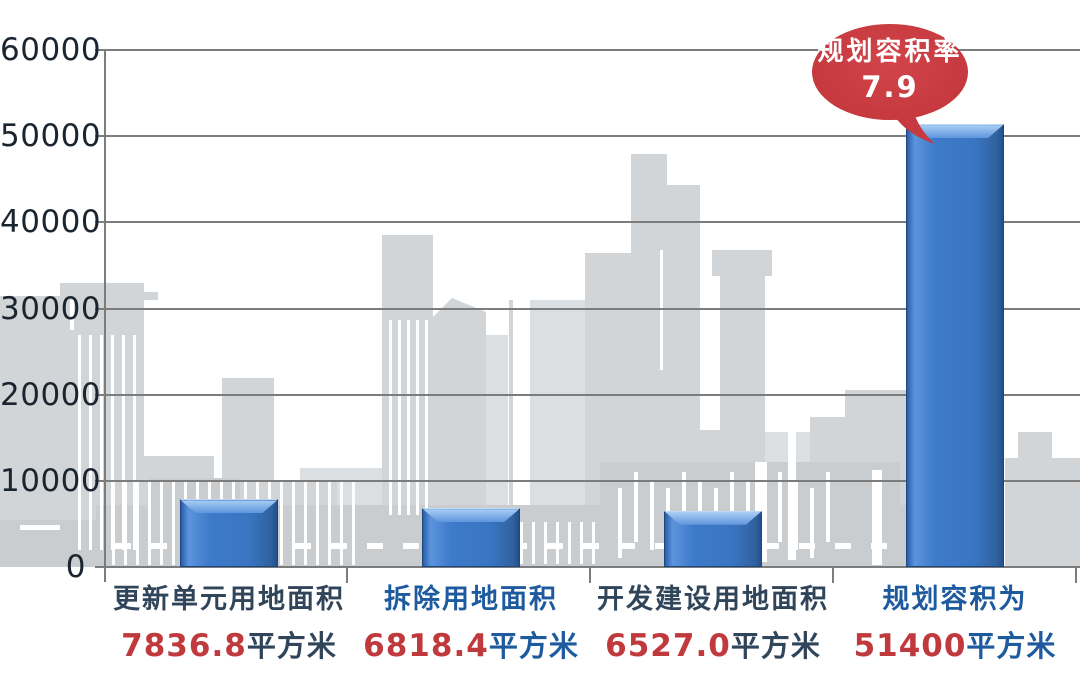 Image resolution: width=1080 pixels, height=678 pixels. I want to click on bar-更新单元用地面积, so click(229, 533).